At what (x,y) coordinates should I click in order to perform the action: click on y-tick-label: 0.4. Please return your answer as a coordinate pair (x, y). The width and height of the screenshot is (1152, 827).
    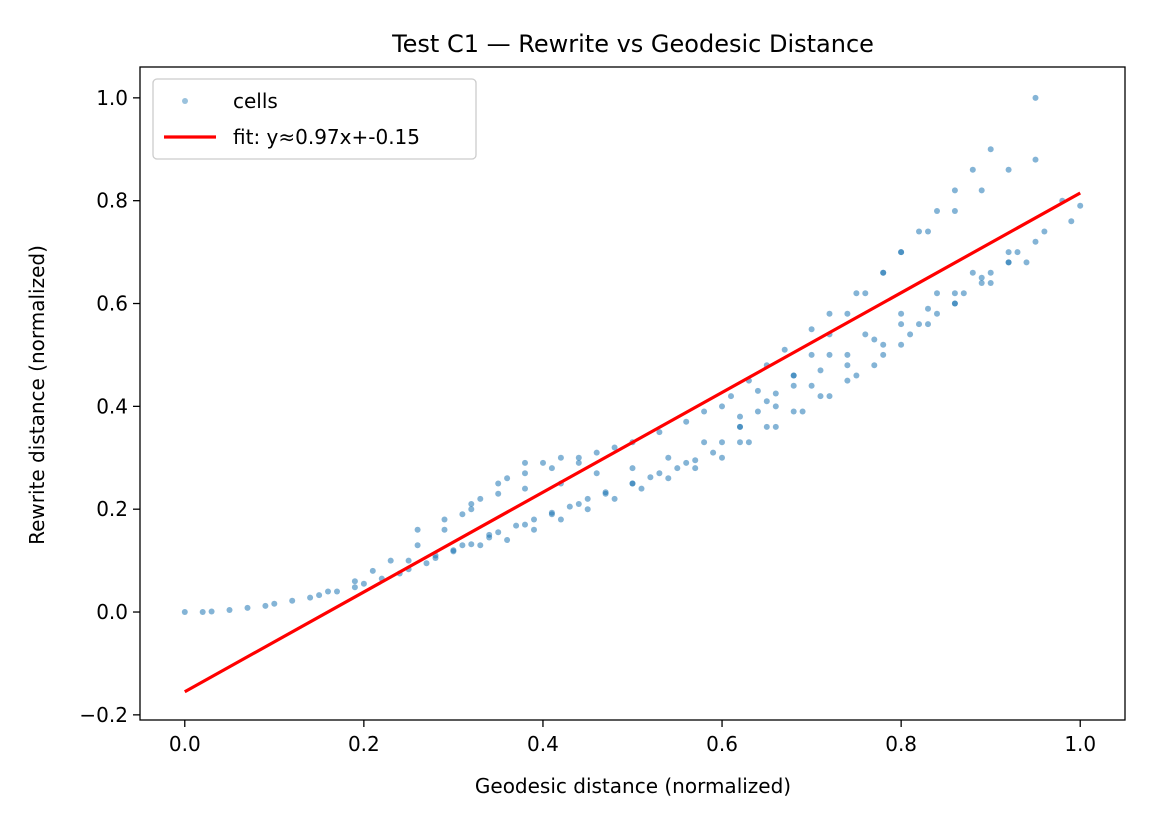
    Looking at the image, I should click on (112, 406).